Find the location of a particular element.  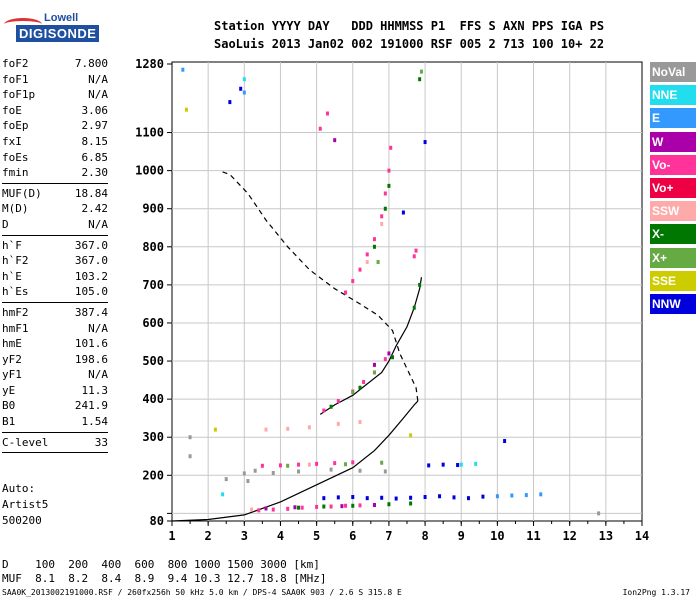

logo-line2: DIGISONDE is located at coordinates (58, 33).